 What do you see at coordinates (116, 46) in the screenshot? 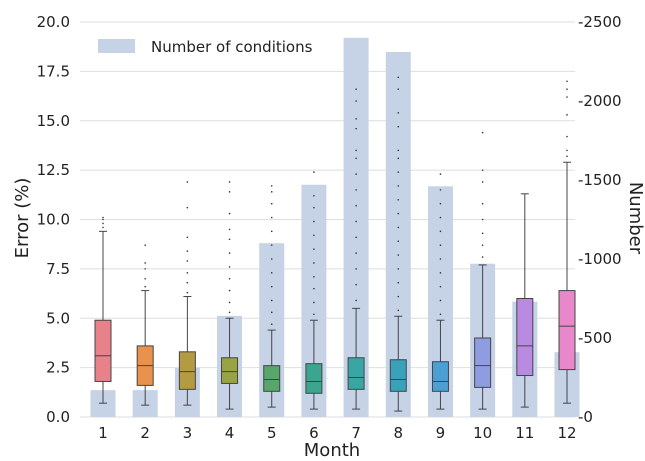
I see `legend-swatch` at bounding box center [116, 46].